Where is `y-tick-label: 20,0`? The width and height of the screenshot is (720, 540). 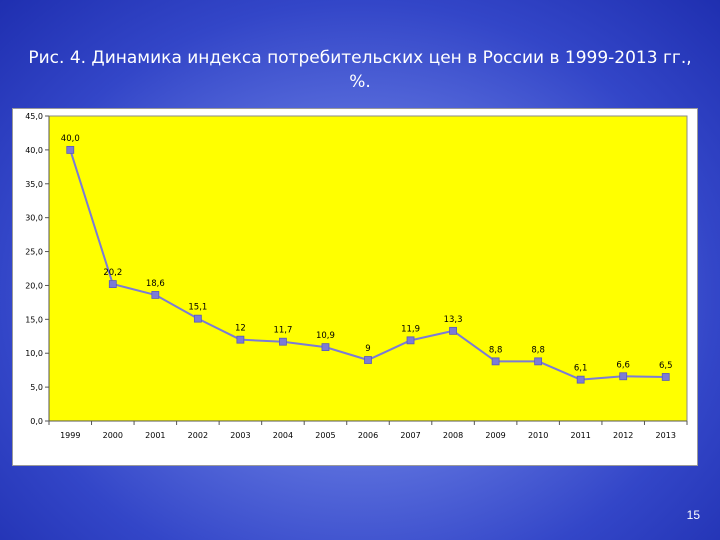
y-tick-label: 20,0 is located at coordinates (34, 285).